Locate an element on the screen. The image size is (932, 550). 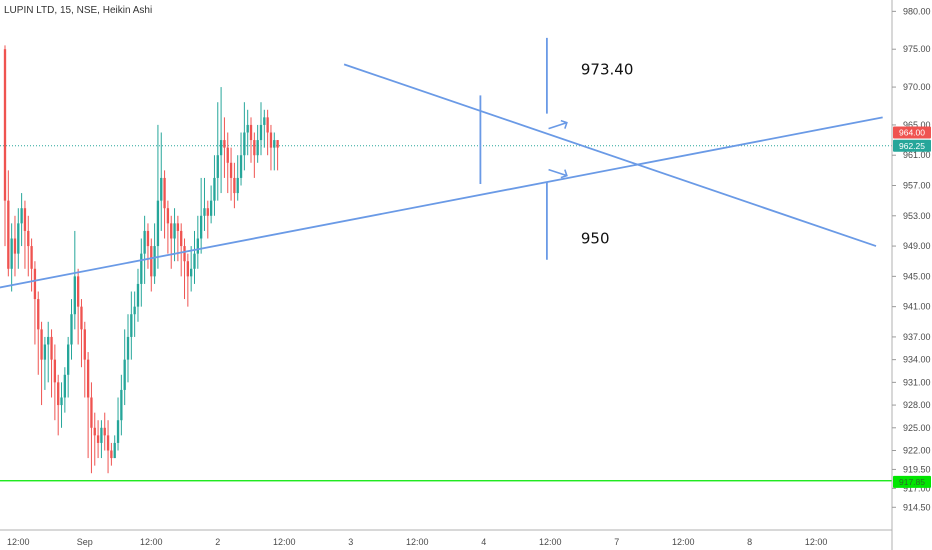
price-tick-label: 980.00 is located at coordinates (917, 11).